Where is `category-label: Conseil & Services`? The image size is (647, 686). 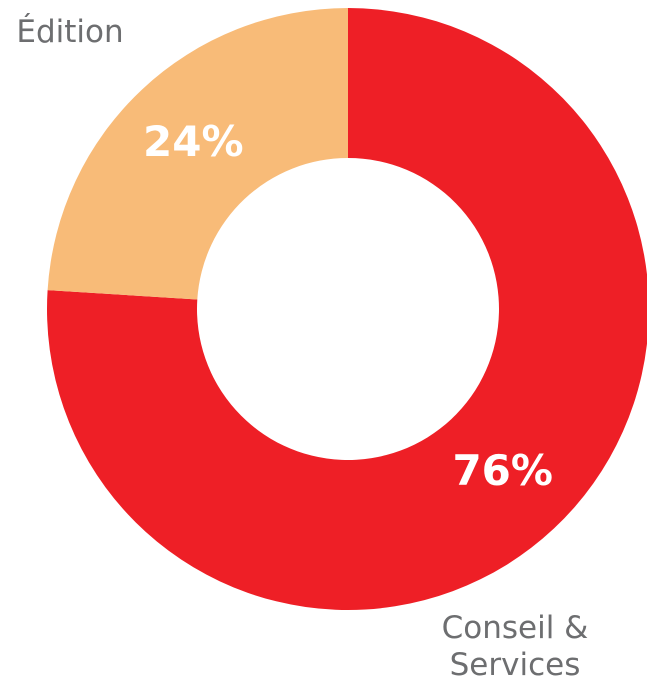
category-label: Conseil & Services is located at coordinates (515, 646).